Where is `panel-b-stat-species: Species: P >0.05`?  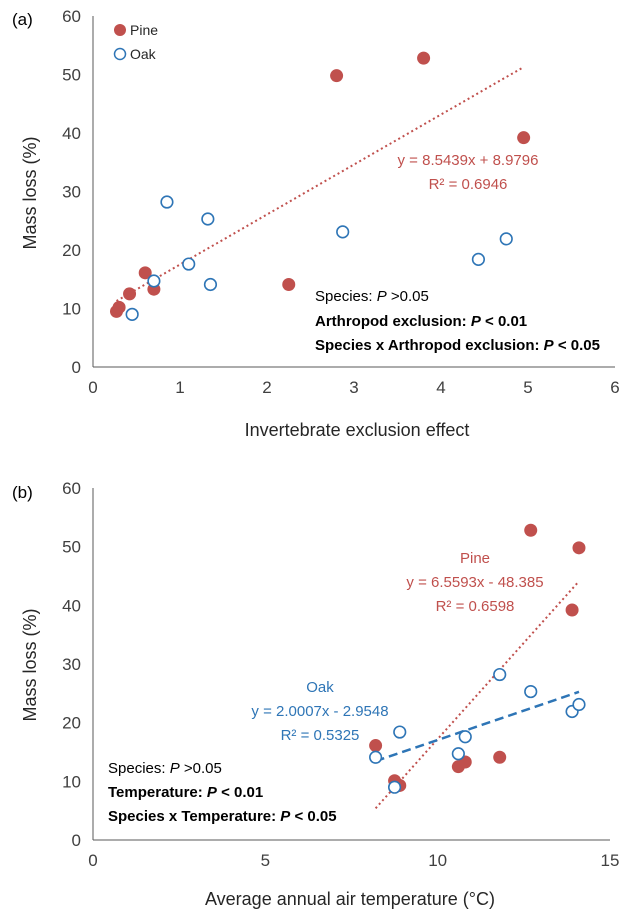 panel-b-stat-species: Species: P >0.05 is located at coordinates (165, 768).